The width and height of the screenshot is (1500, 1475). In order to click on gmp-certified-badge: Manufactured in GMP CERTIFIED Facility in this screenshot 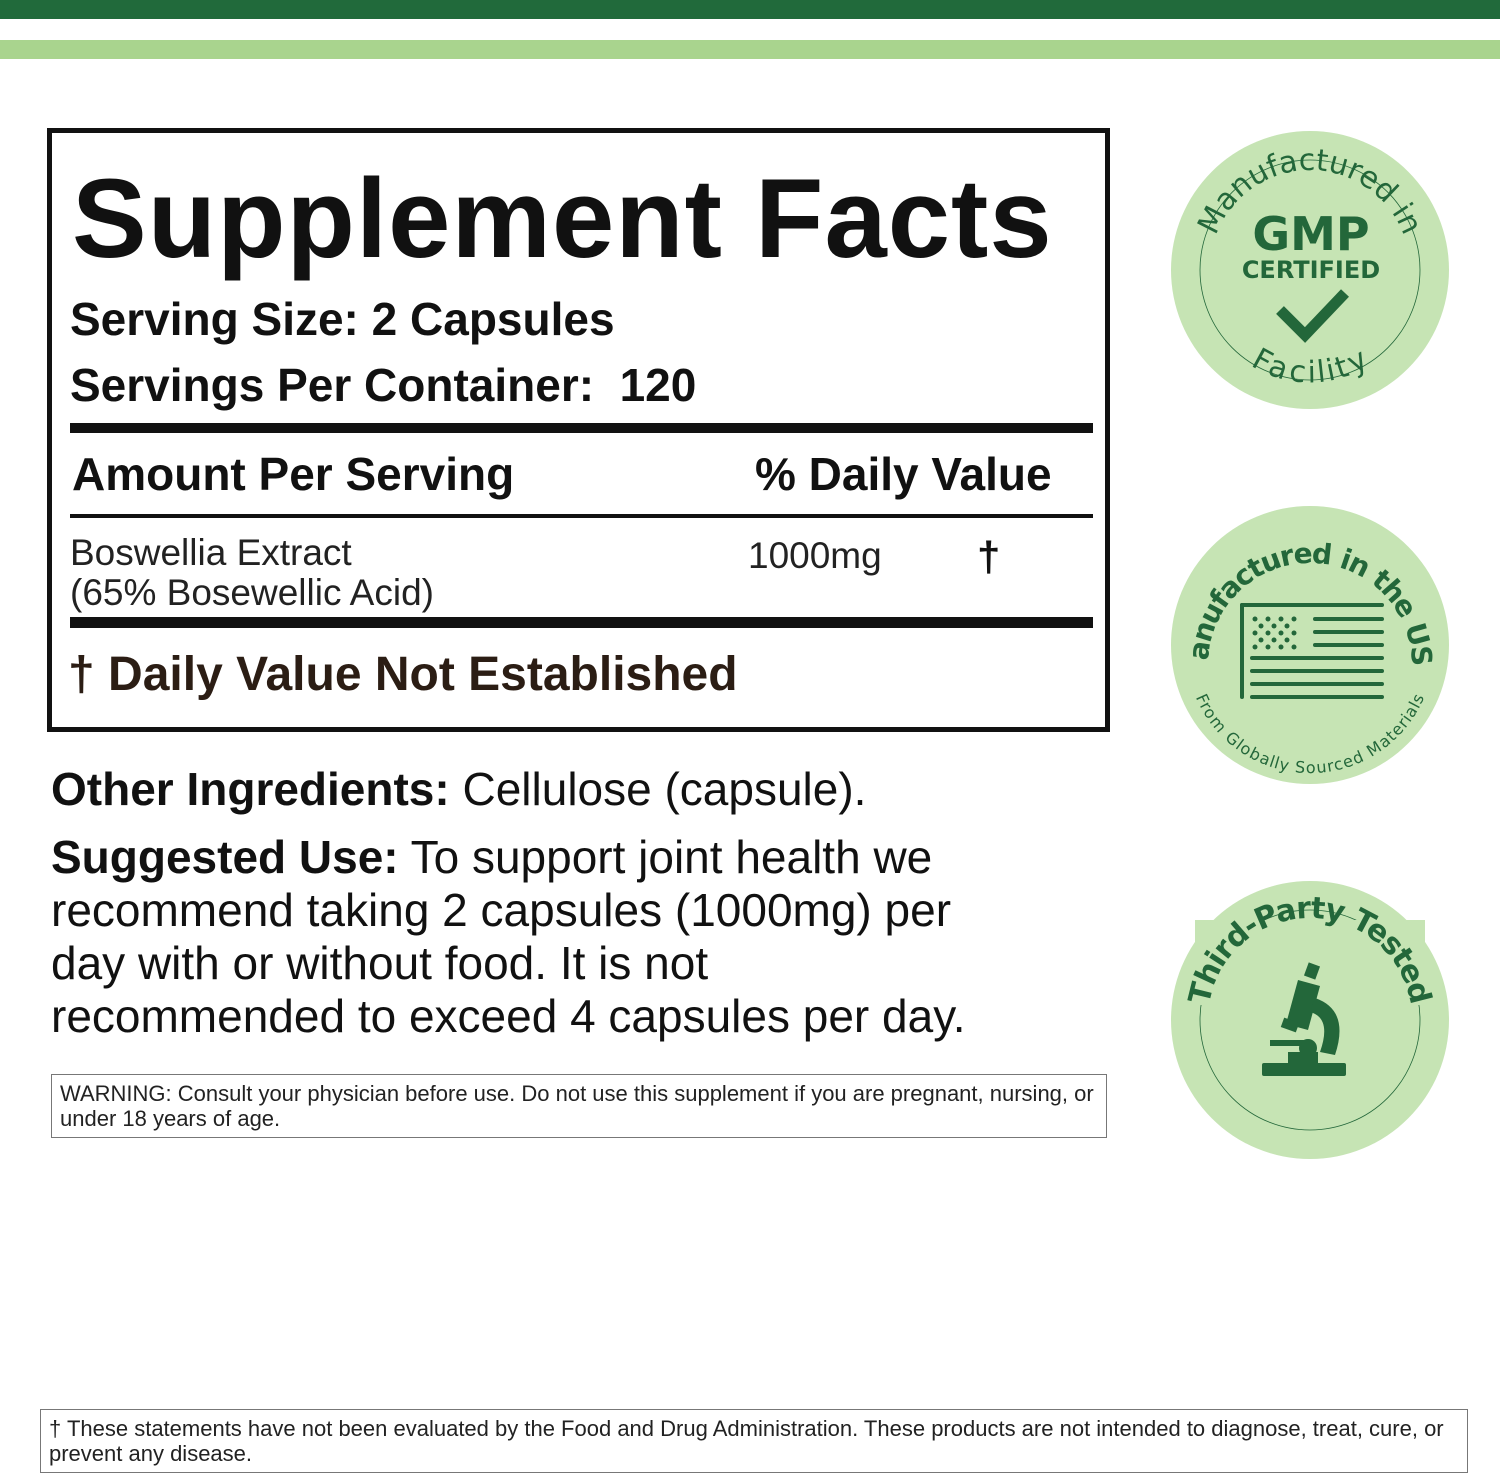, I will do `click(1310, 270)`.